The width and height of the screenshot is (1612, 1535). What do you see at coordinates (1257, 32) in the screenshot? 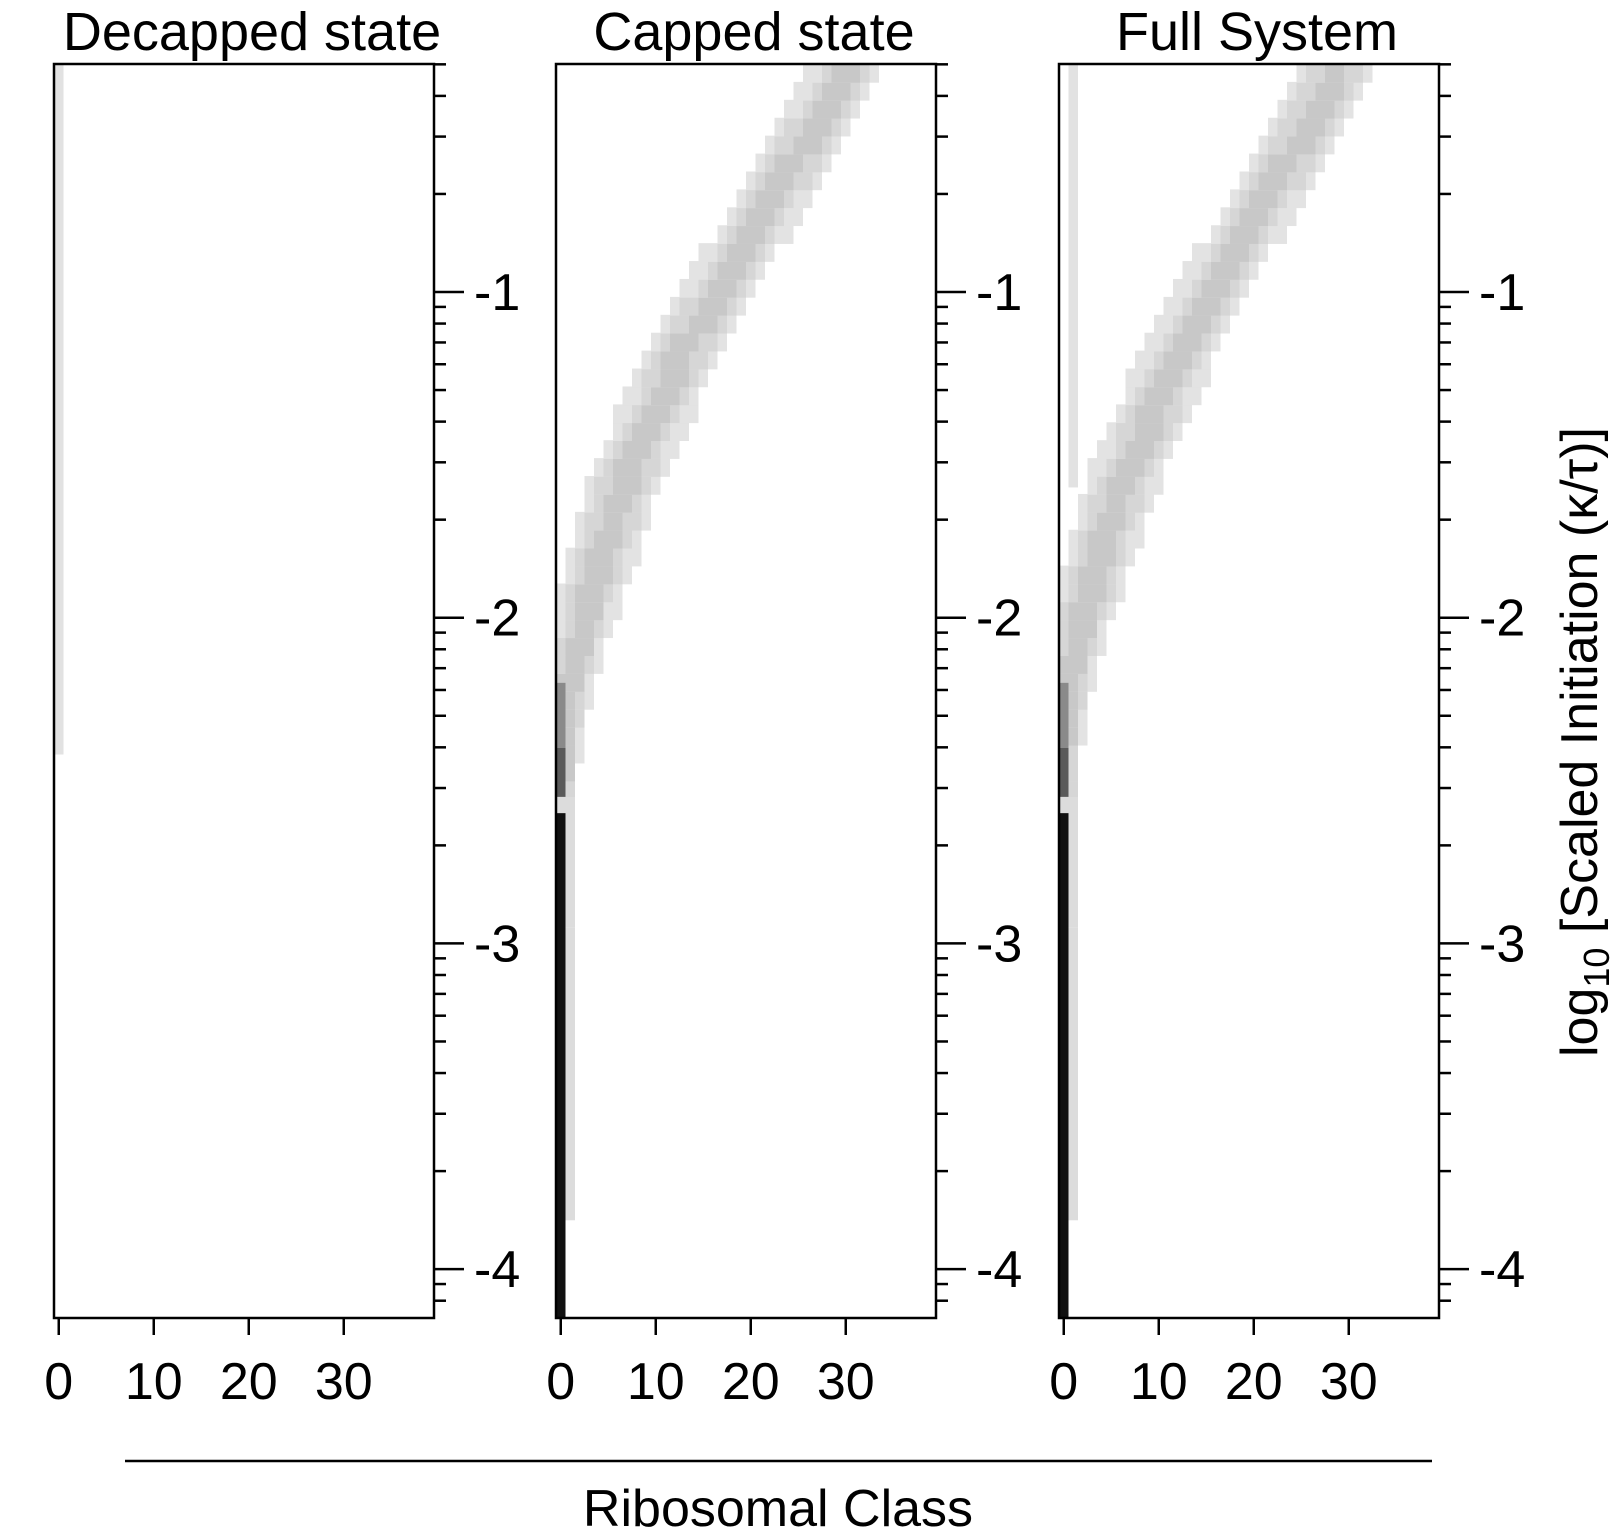
I see `panel-title: Full System` at bounding box center [1257, 32].